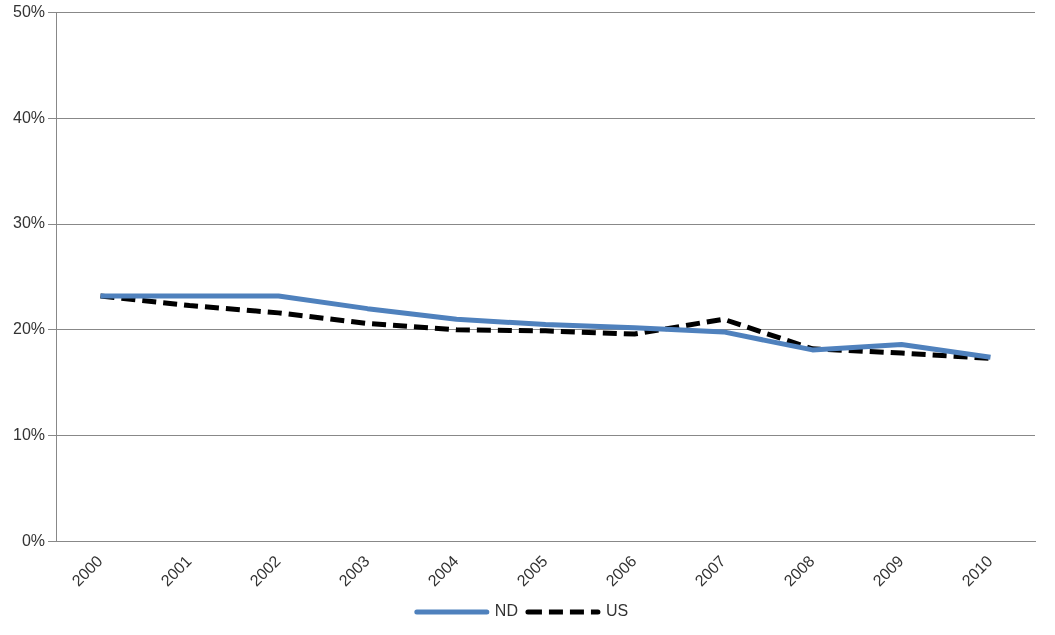 Image resolution: width=1055 pixels, height=635 pixels. I want to click on y-tick-label: 50%, so click(29, 12).